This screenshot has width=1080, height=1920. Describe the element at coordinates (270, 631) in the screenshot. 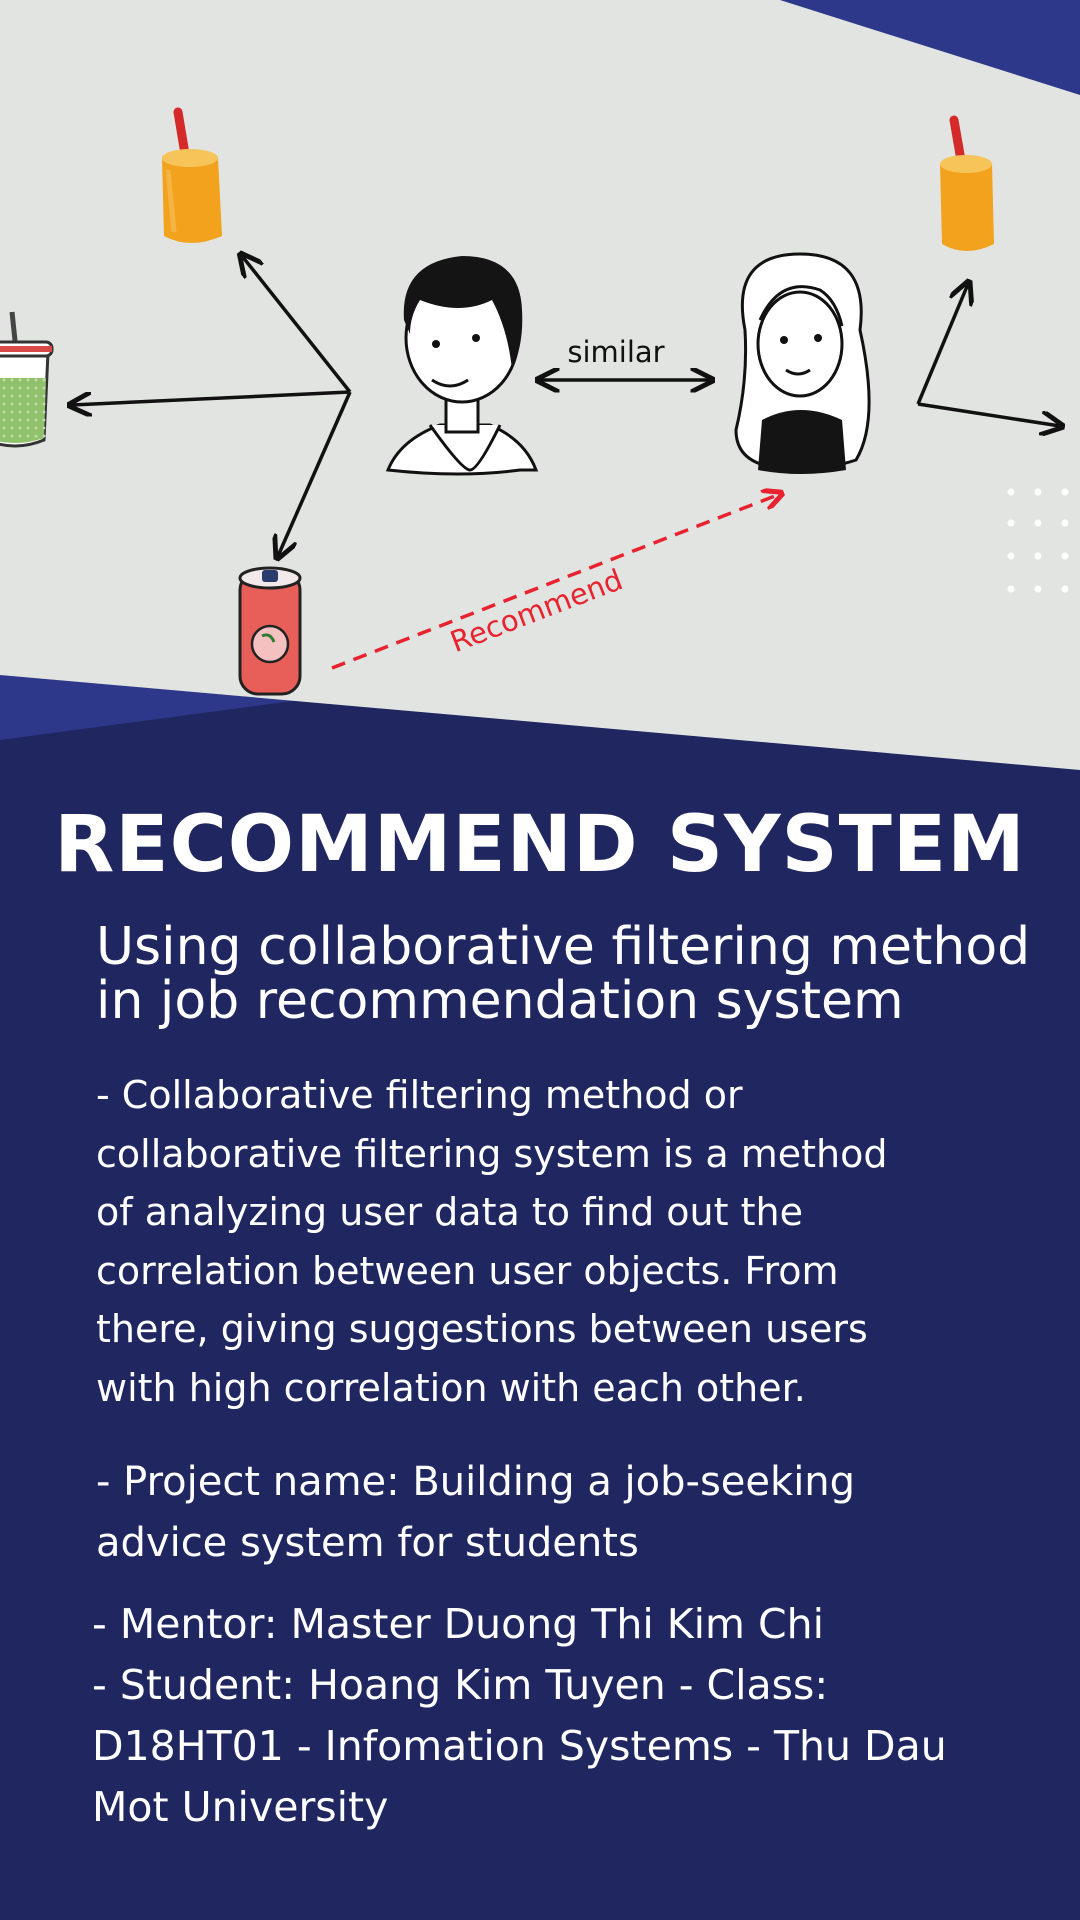

I see `peach-soda-can-icon` at that location.